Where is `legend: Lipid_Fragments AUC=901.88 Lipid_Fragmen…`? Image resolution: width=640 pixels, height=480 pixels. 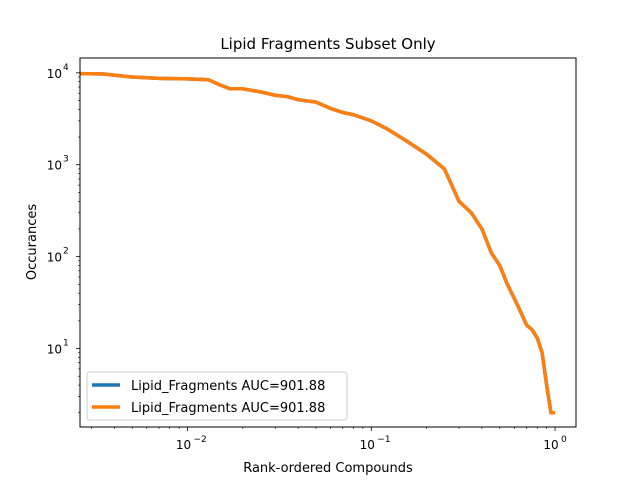
legend: Lipid_Fragments AUC=901.88 Lipid_Fragmen… is located at coordinates (217, 396).